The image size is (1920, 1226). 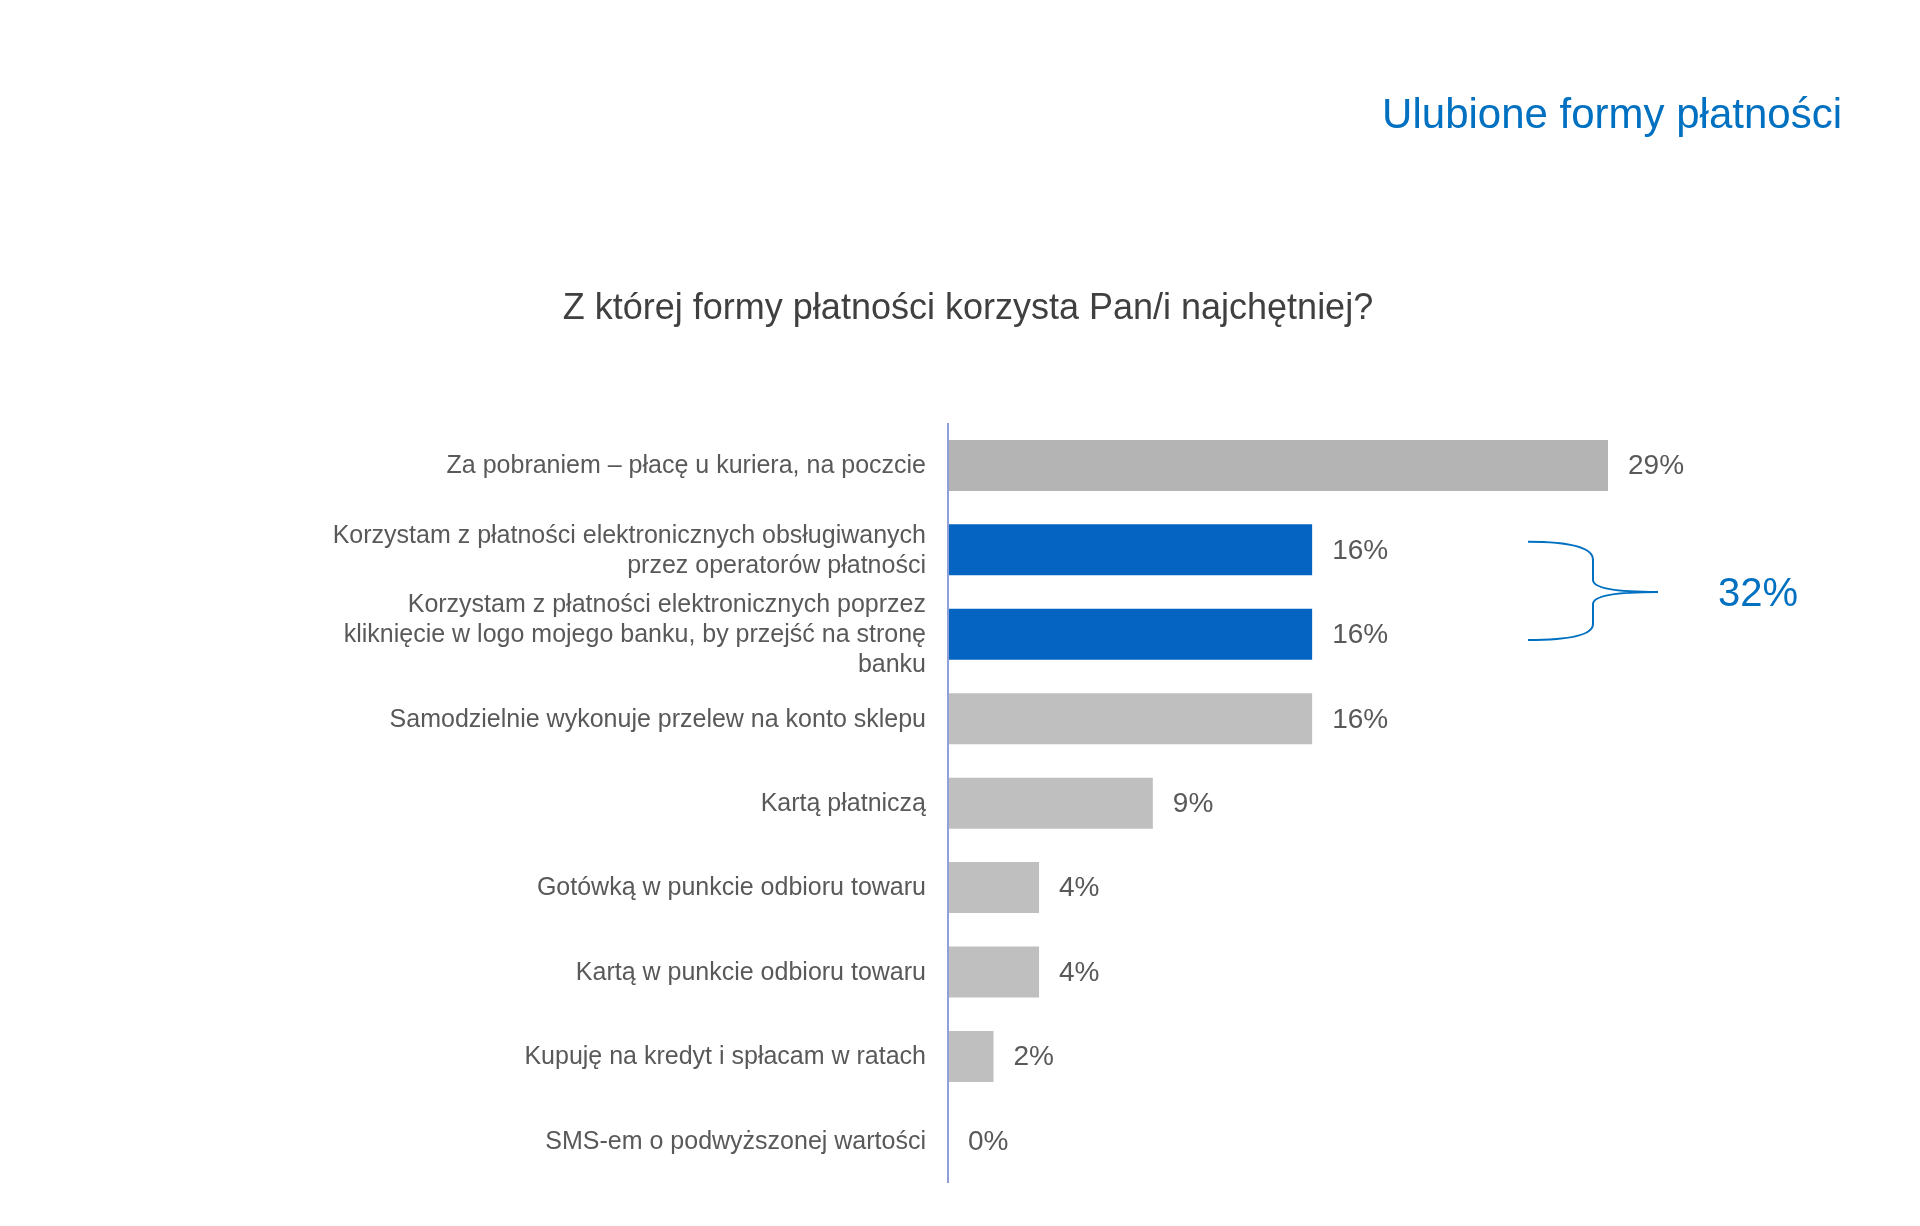 What do you see at coordinates (735, 1139) in the screenshot?
I see `y-tick-label: SMS-em o podwyższonej wartości` at bounding box center [735, 1139].